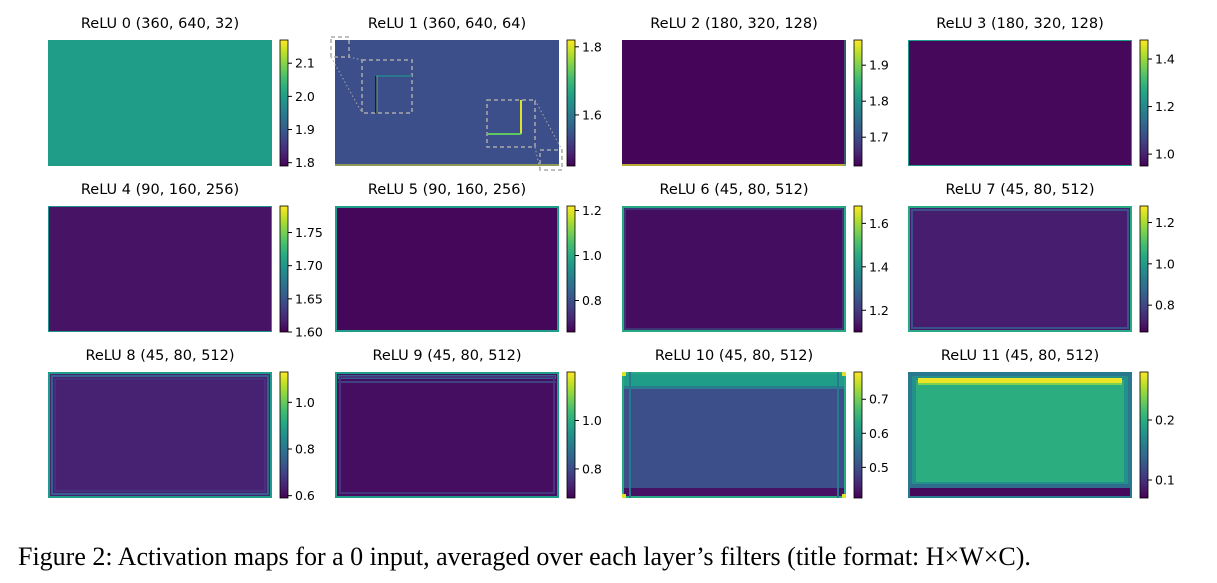 This screenshot has height=583, width=1217. I want to click on panel-relu-11: ReLU 11 (45, 80, 512) 0.1 0.2, so click(1041, 423).